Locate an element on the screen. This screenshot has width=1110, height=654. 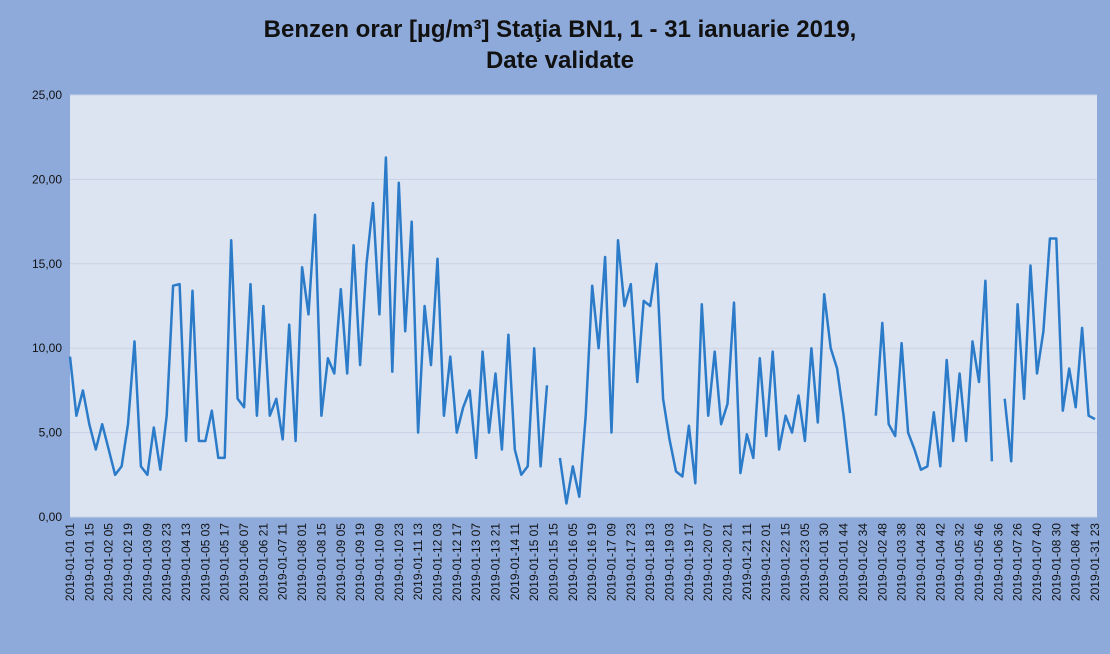
x-tick-label: 2019-01-19 03 is located at coordinates (670, 562).